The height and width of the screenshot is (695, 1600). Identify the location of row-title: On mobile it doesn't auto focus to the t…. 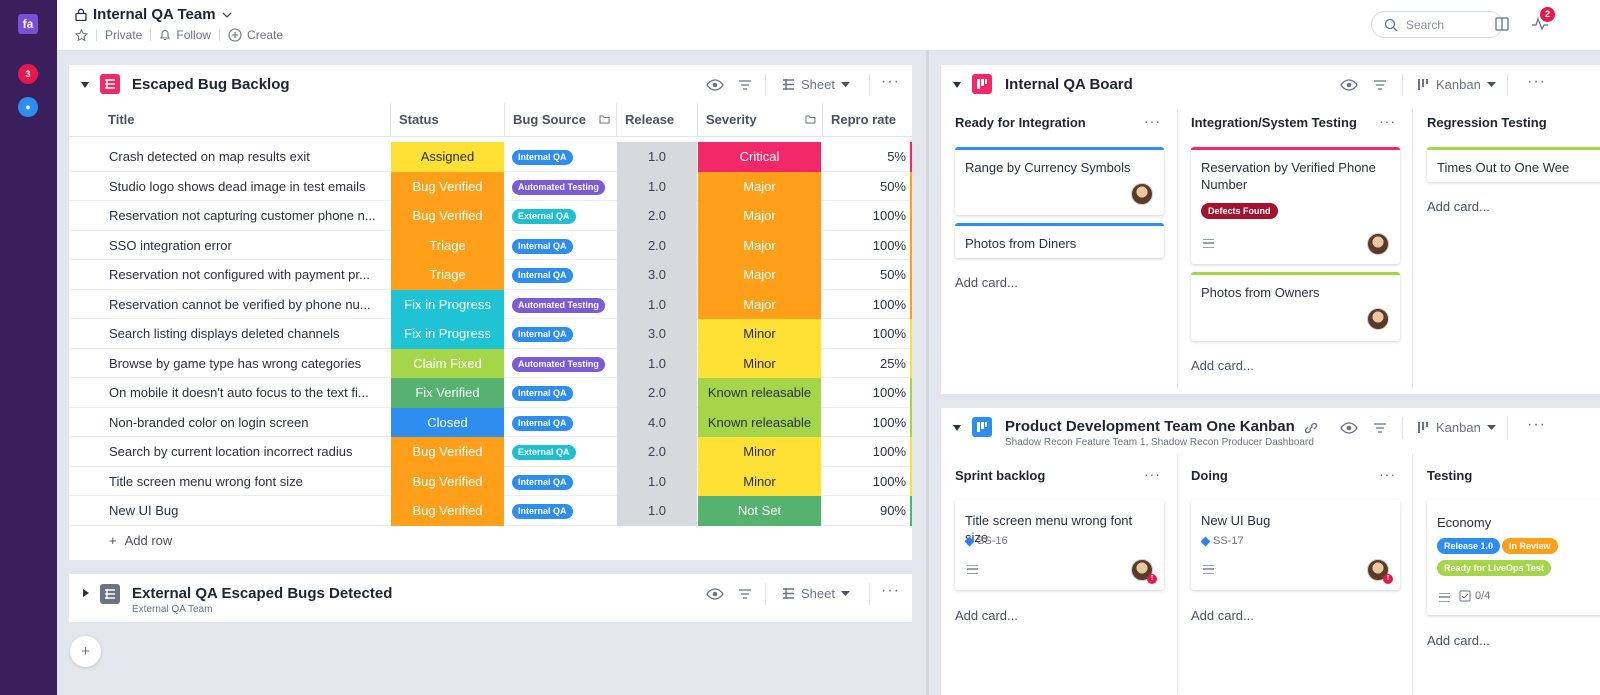
(239, 392).